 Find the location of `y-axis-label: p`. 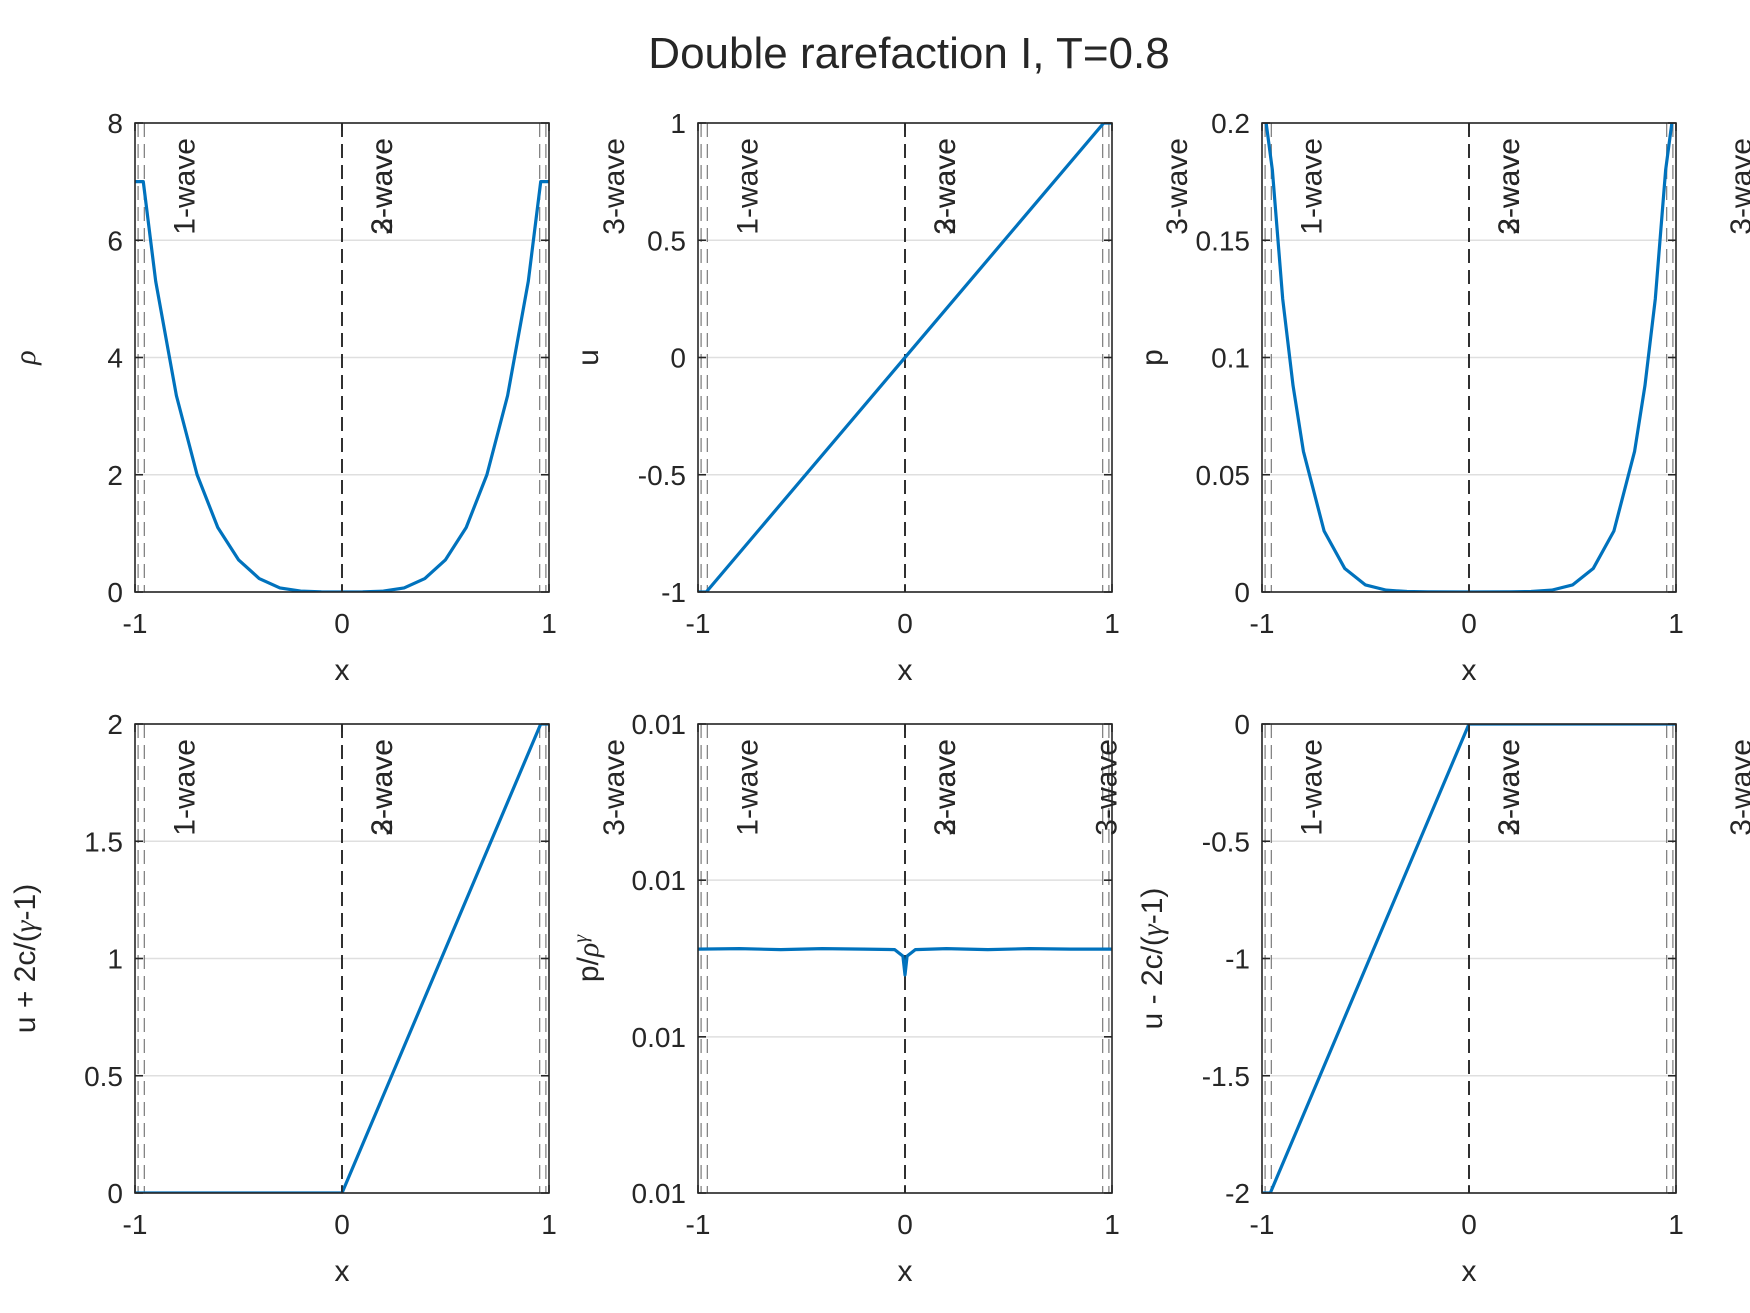

y-axis-label: p is located at coordinates (1152, 357).